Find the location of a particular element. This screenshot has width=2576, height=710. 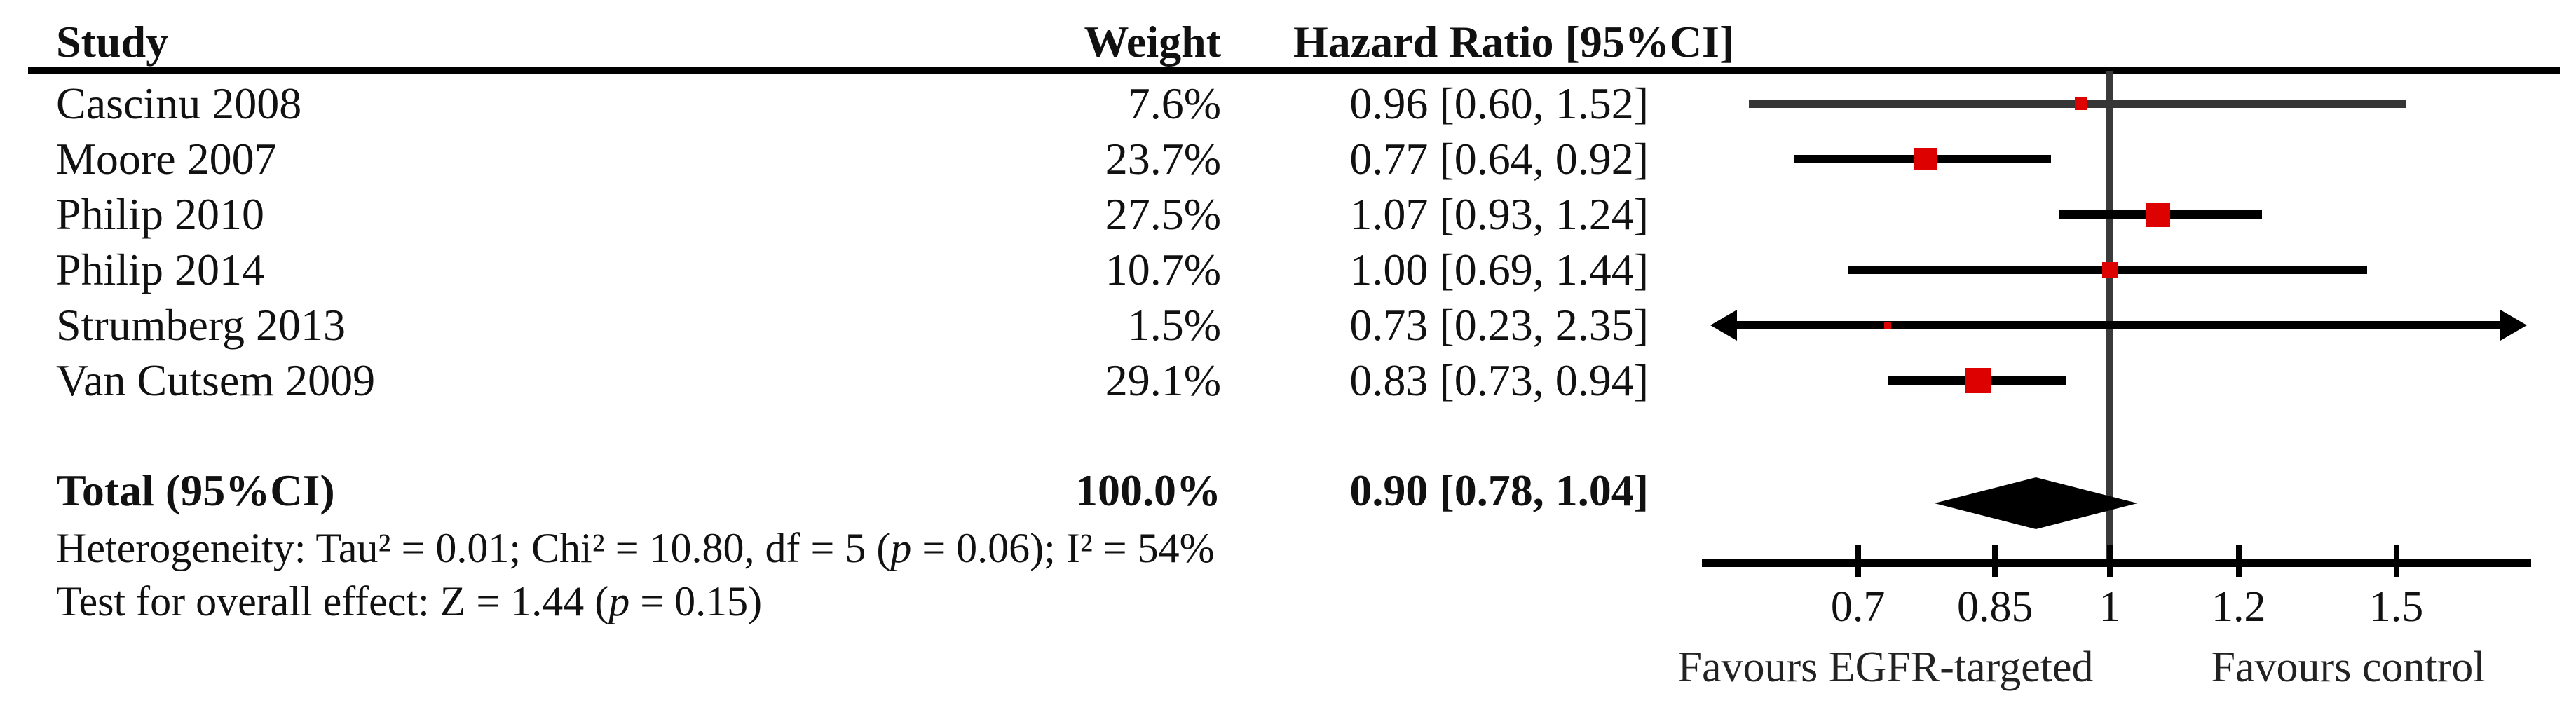

study-label: Moore 2007 is located at coordinates (166, 159).